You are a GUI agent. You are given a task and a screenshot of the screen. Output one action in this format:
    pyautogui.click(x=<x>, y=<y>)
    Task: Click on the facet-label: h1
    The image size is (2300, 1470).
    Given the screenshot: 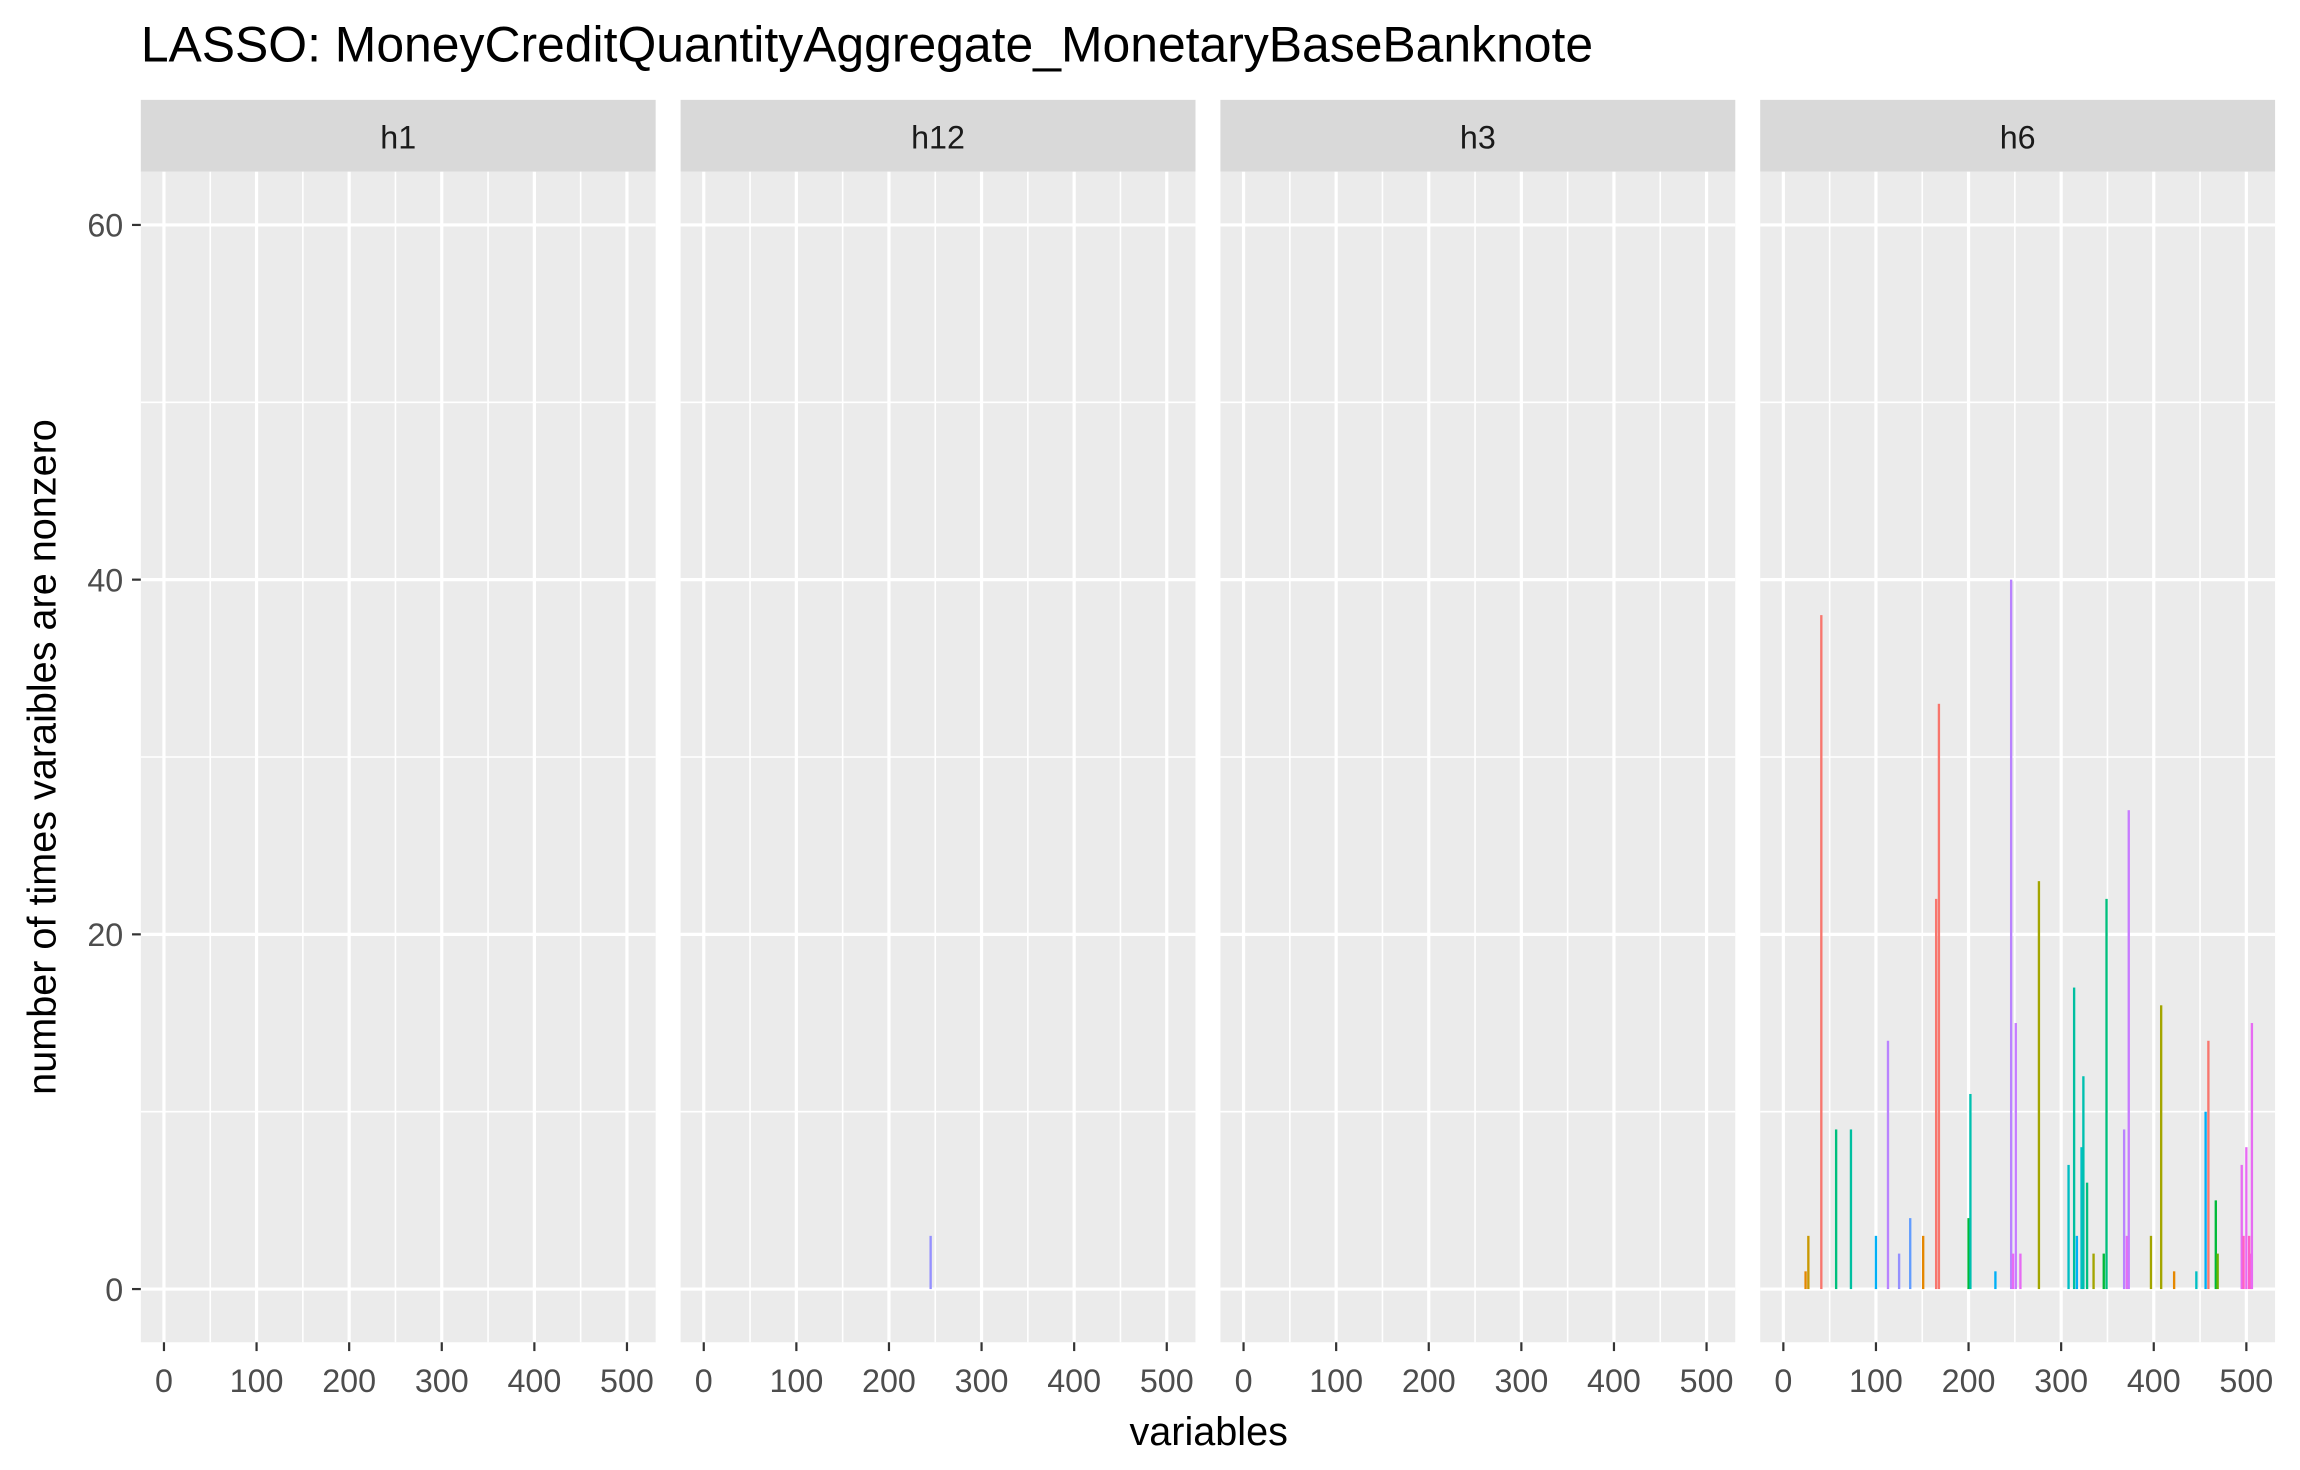 What is the action you would take?
    pyautogui.click(x=398, y=137)
    